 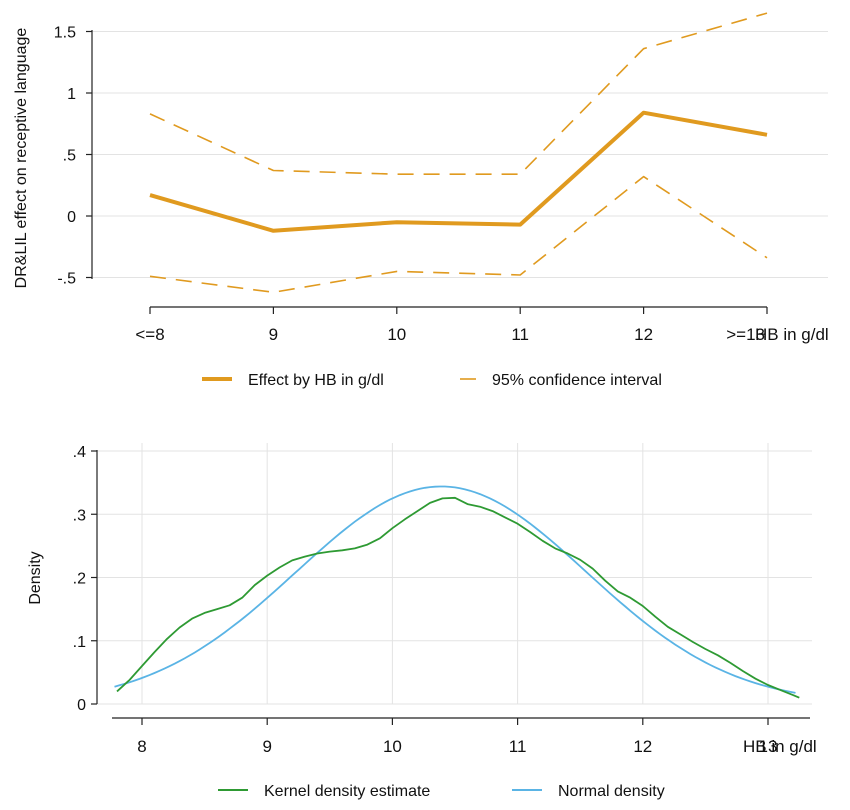 I want to click on density-x-tick-label: 12, so click(x=642, y=746).